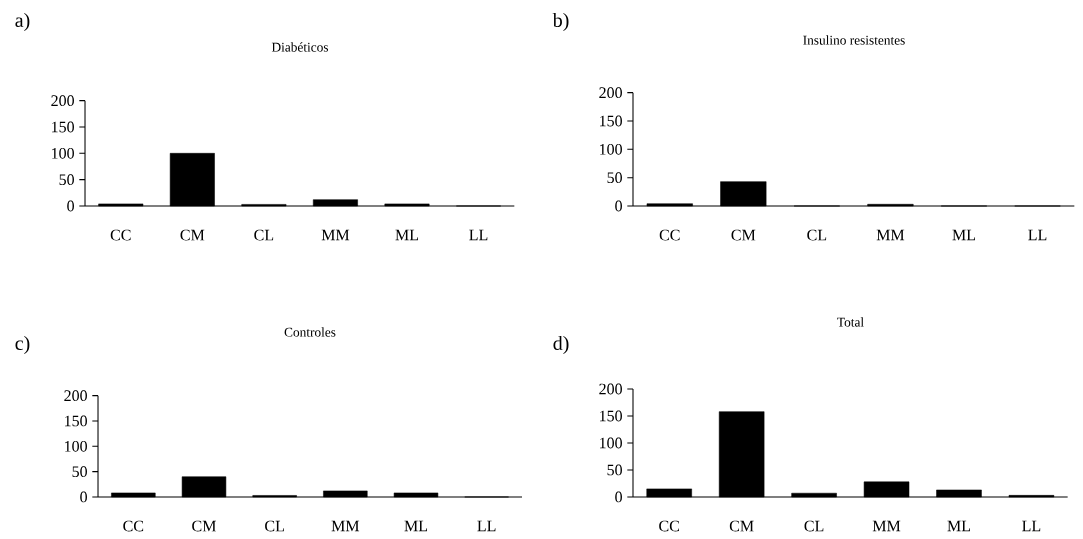 Image resolution: width=1083 pixels, height=539 pixels. What do you see at coordinates (854, 40) in the screenshot?
I see `chart-title: Insulino resistentes` at bounding box center [854, 40].